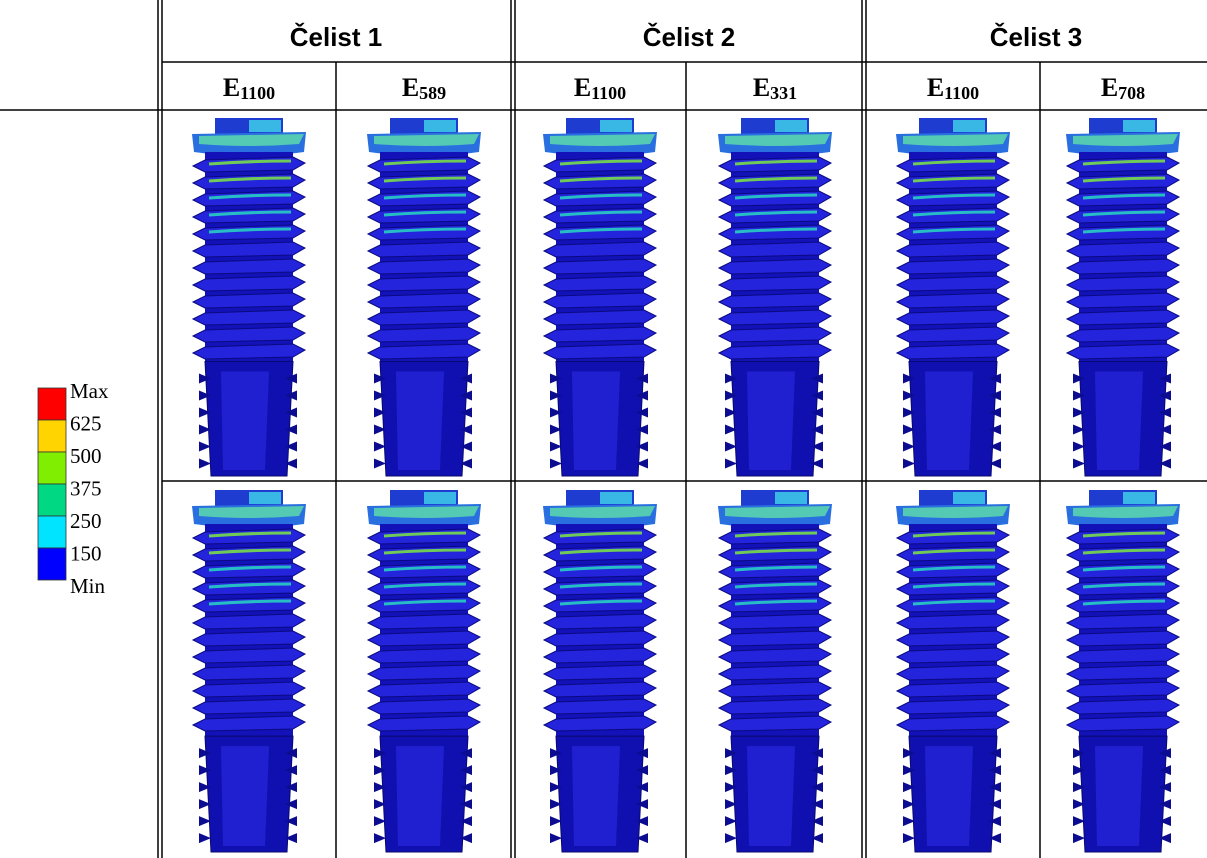 This screenshot has height=858, width=1207. What do you see at coordinates (86, 456) in the screenshot?
I see `legend-label: 500` at bounding box center [86, 456].